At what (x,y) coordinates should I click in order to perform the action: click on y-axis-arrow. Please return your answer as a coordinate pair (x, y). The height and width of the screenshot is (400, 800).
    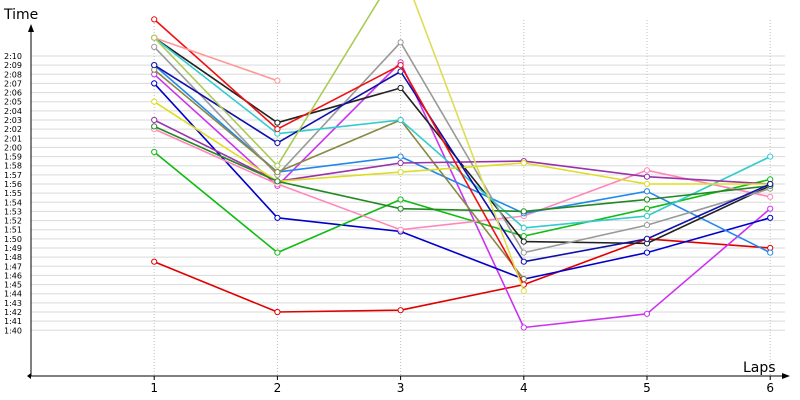
    Looking at the image, I should click on (31, 28).